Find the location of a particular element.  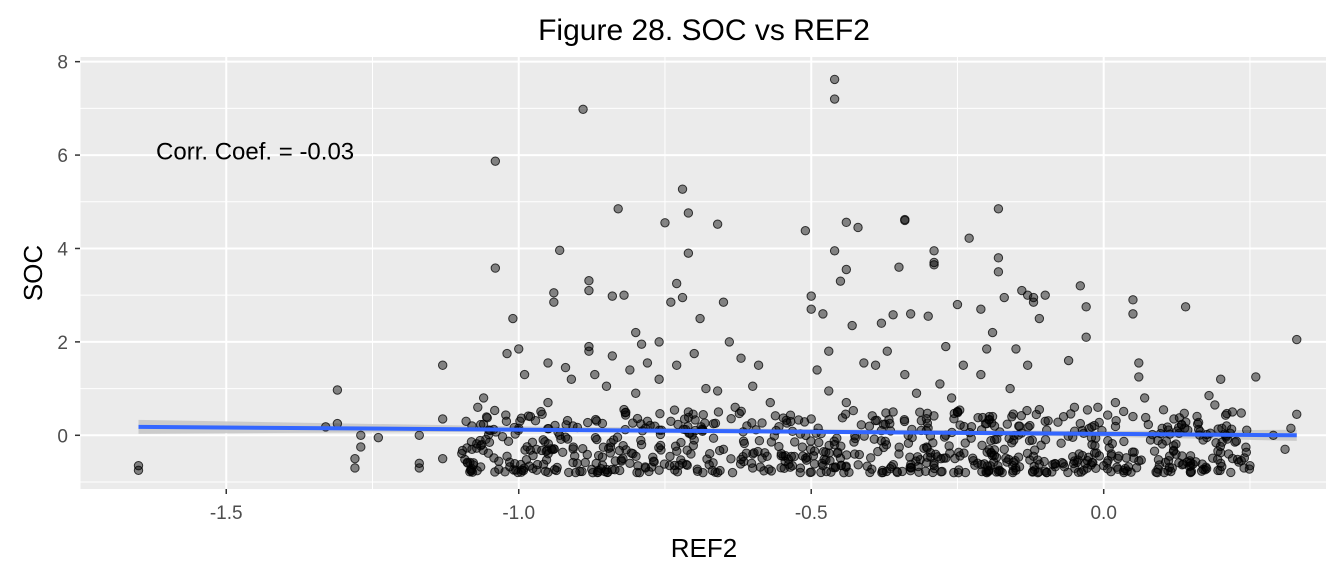

y-tick-label: 2 is located at coordinates (62, 343).